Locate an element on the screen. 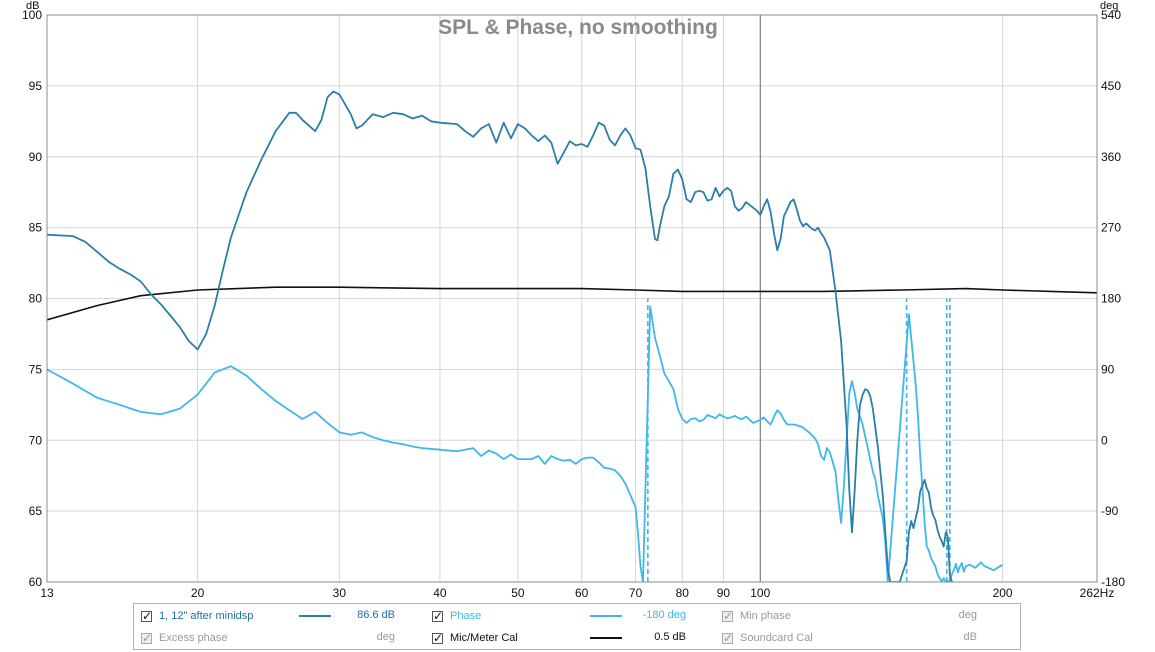  excess-phase-checkbox is located at coordinates (146, 638).